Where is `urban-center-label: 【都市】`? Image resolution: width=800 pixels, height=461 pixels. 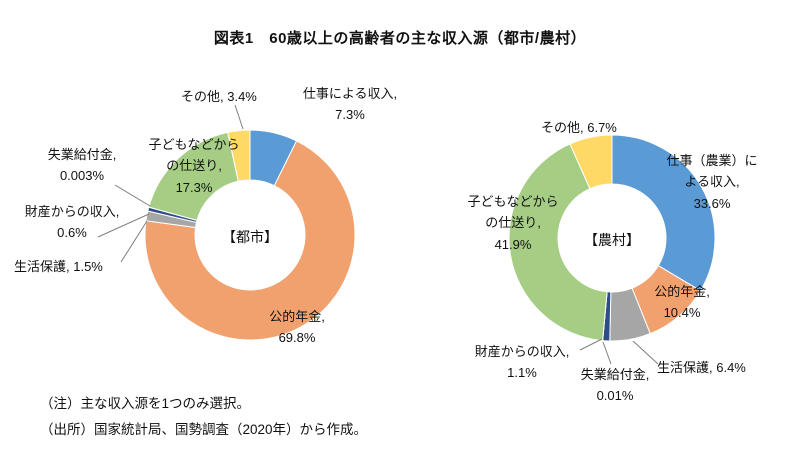
urban-center-label: 【都市】 is located at coordinates (250, 237).